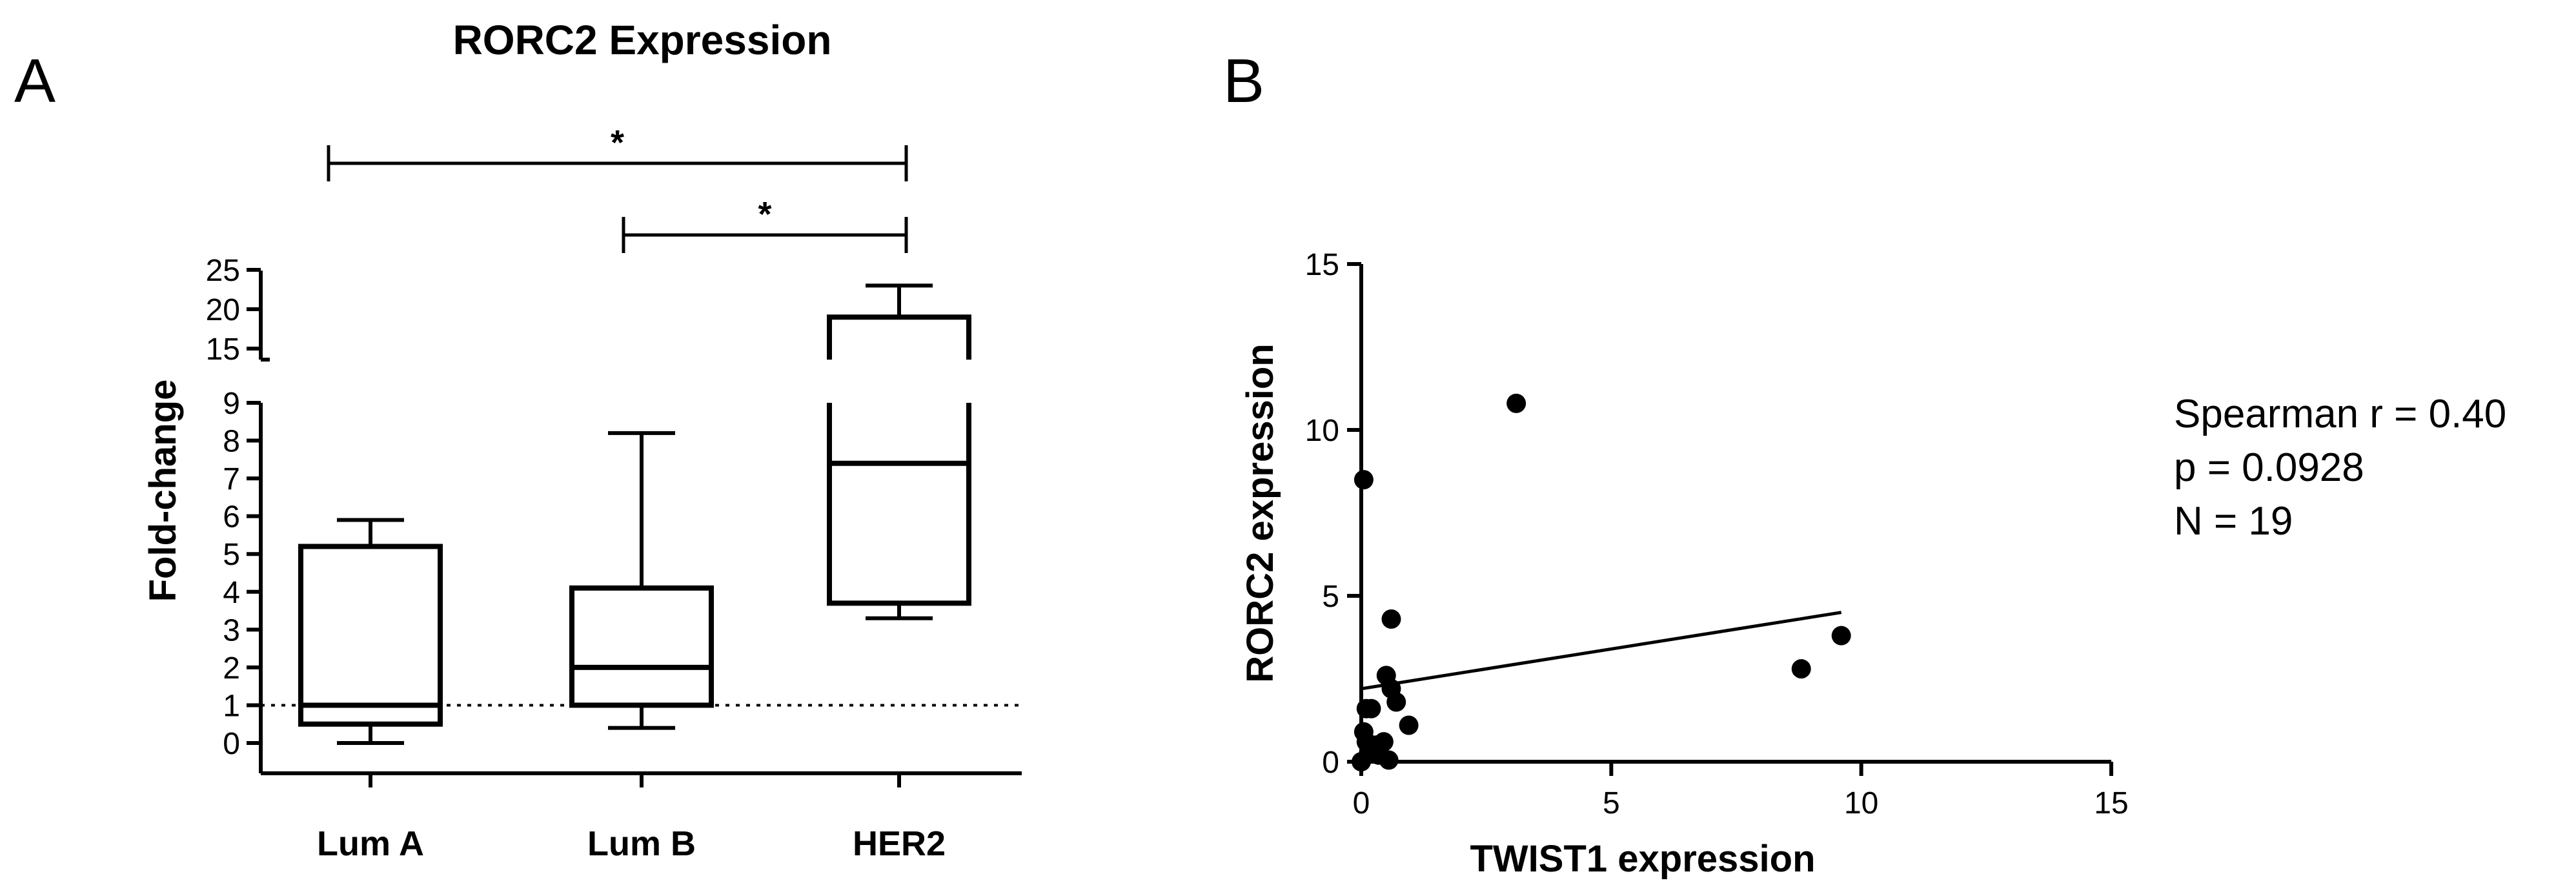 Image resolution: width=2576 pixels, height=896 pixels. I want to click on box-chart-significance: **, so click(617, 188).